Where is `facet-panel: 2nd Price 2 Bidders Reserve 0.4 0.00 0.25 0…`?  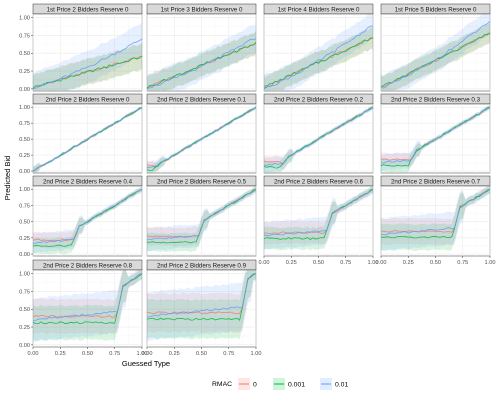
facet-panel: 2nd Price 2 Bidders Reserve 0.4 0.00 0.25 0… is located at coordinates (81, 216).